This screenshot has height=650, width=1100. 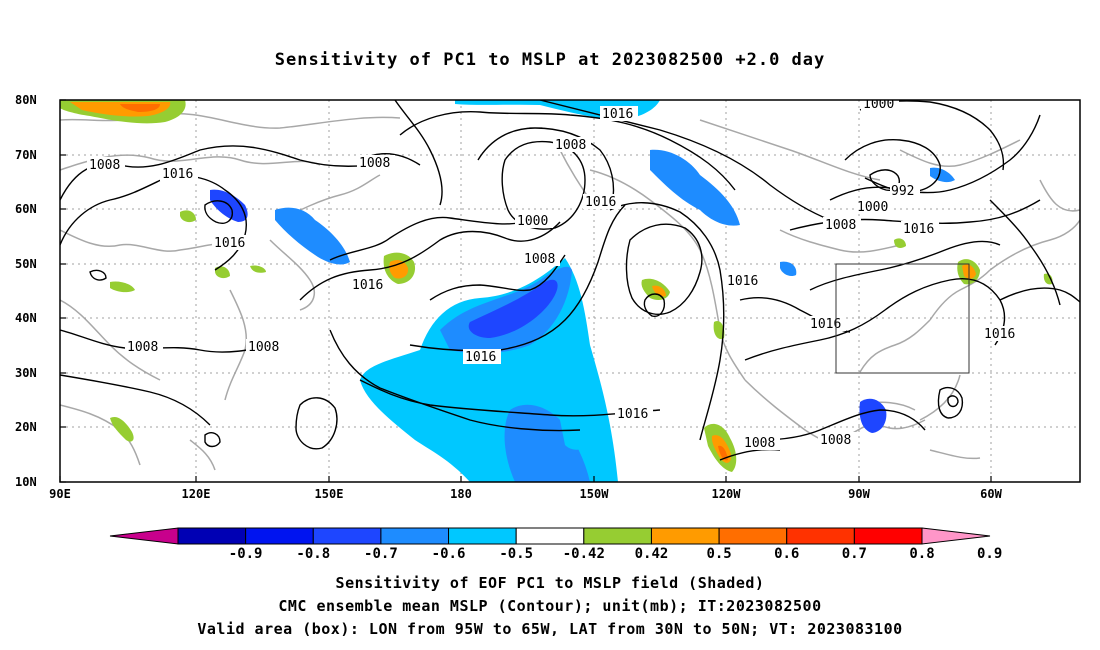 What do you see at coordinates (525, 494) in the screenshot?
I see `longitude-labels: 90E 120E 150E 180 150W 120W 90W 60W` at bounding box center [525, 494].